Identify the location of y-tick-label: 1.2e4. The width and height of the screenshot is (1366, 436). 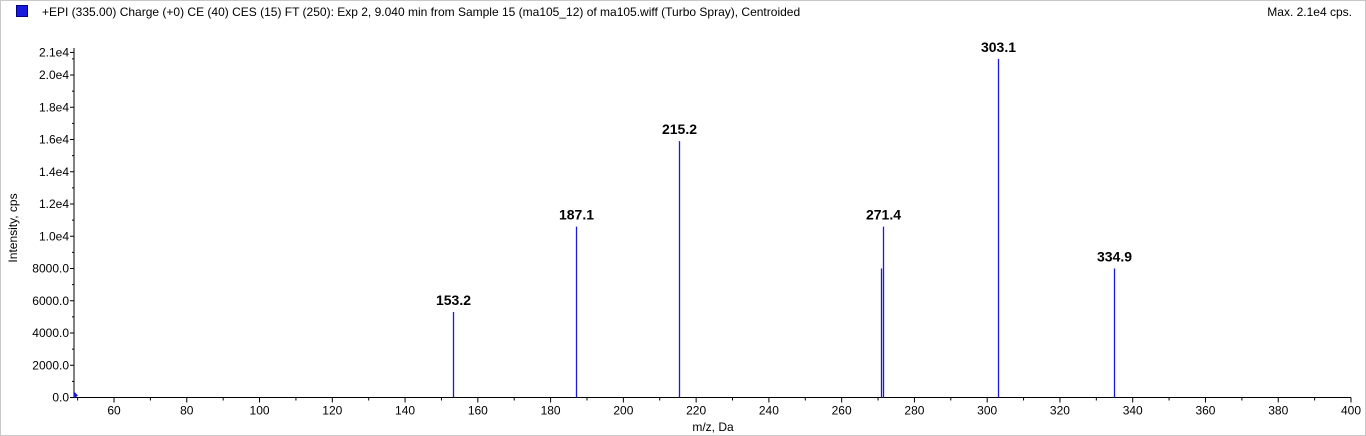
(54, 204).